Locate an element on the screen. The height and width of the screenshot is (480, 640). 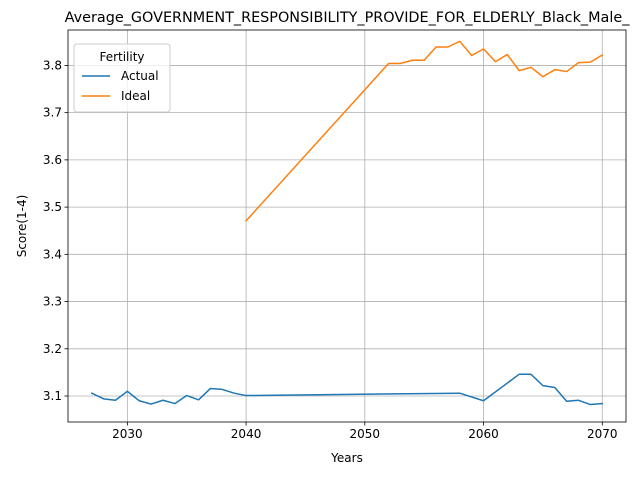
x-tick-label: 2050 is located at coordinates (365, 434).